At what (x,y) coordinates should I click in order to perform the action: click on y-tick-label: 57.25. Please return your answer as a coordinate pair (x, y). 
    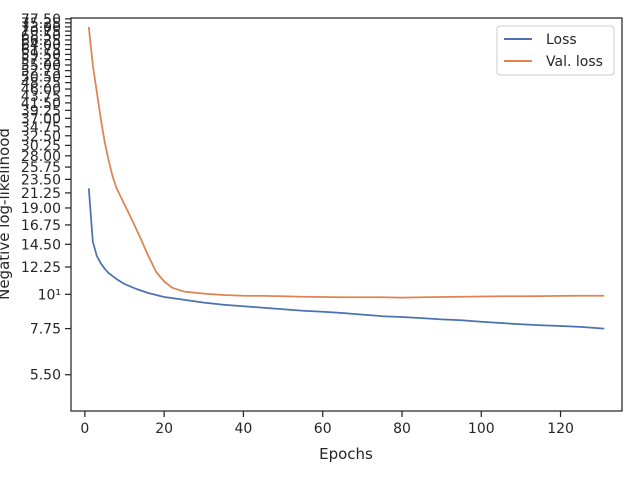
    Looking at the image, I should click on (41, 61).